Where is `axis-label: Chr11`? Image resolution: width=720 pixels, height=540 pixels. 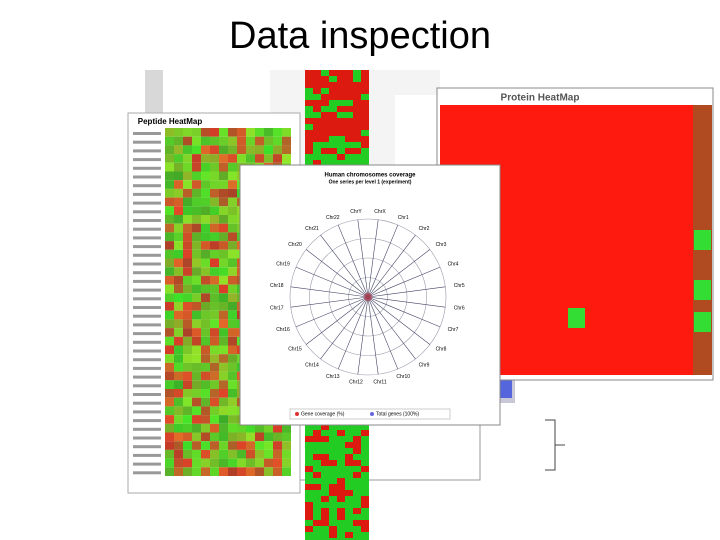 axis-label: Chr11 is located at coordinates (379, 383).